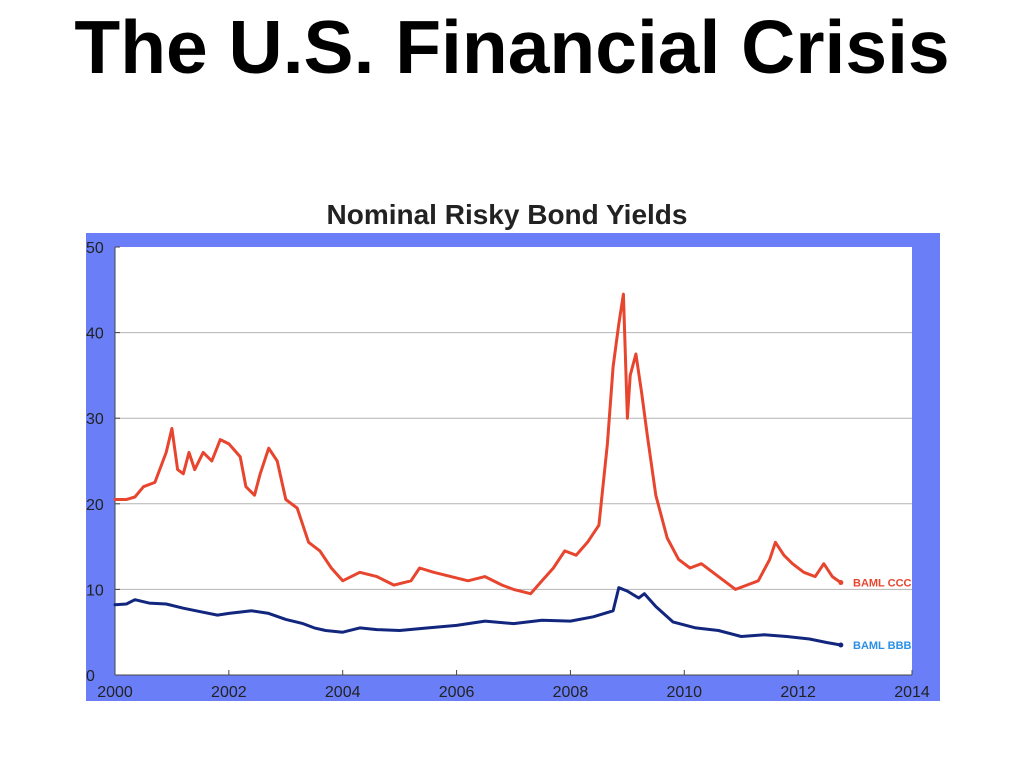 This screenshot has height=768, width=1024. I want to click on series-ccc-end-point, so click(841, 583).